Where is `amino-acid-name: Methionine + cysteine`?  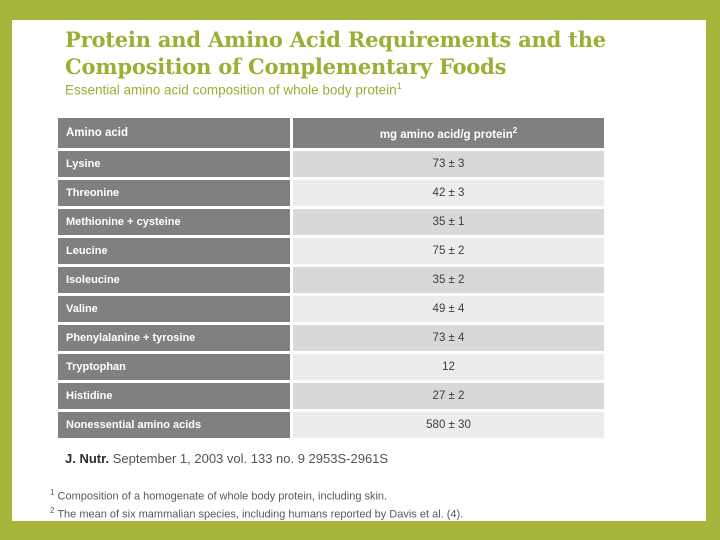
amino-acid-name: Methionine + cysteine is located at coordinates (175, 223).